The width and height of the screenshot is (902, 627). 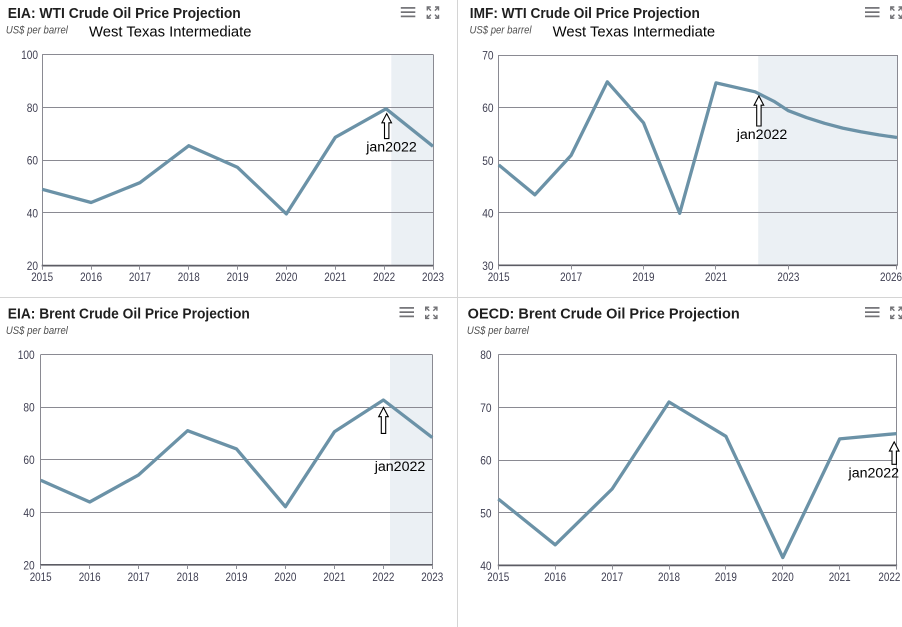 I want to click on svg-text:IMF: WTI Crude Oil Price Proje: IMF: WTI Crude Oil Price Projection, so click(x=585, y=14).